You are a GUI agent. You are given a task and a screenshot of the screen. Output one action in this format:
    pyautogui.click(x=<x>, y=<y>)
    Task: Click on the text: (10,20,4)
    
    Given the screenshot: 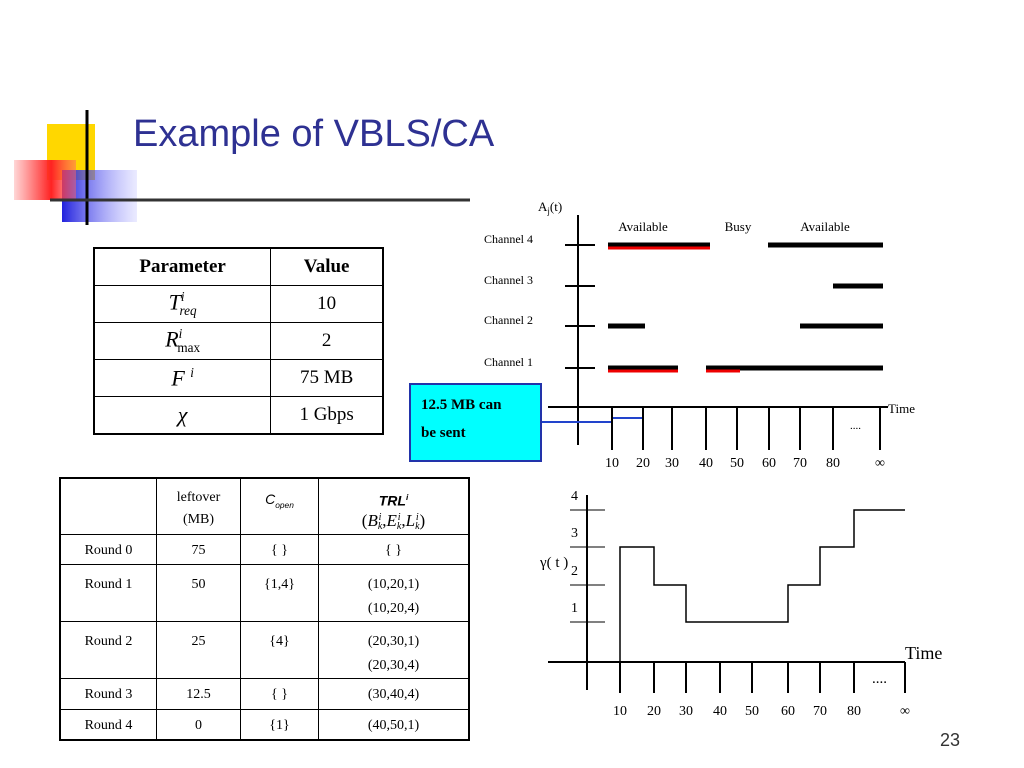 What is the action you would take?
    pyautogui.click(x=393, y=608)
    